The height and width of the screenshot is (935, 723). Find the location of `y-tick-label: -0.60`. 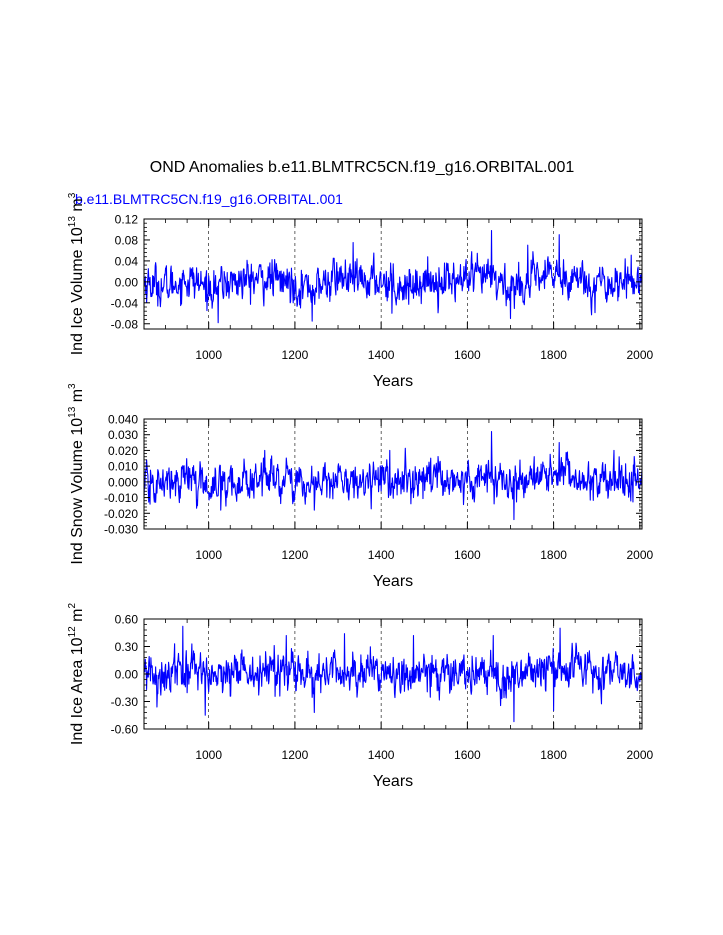

y-tick-label: -0.60 is located at coordinates (125, 730).